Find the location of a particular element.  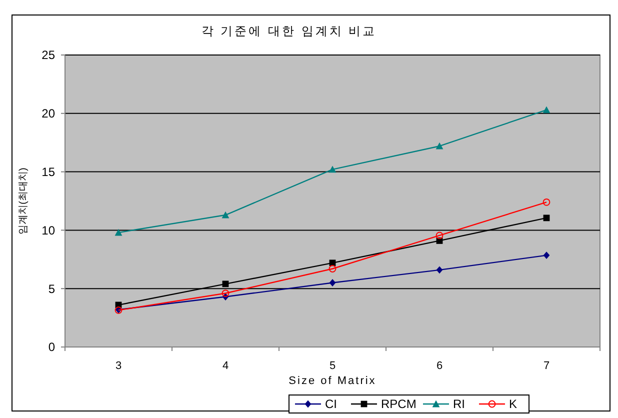

x-tick-label: 7 is located at coordinates (546, 366).